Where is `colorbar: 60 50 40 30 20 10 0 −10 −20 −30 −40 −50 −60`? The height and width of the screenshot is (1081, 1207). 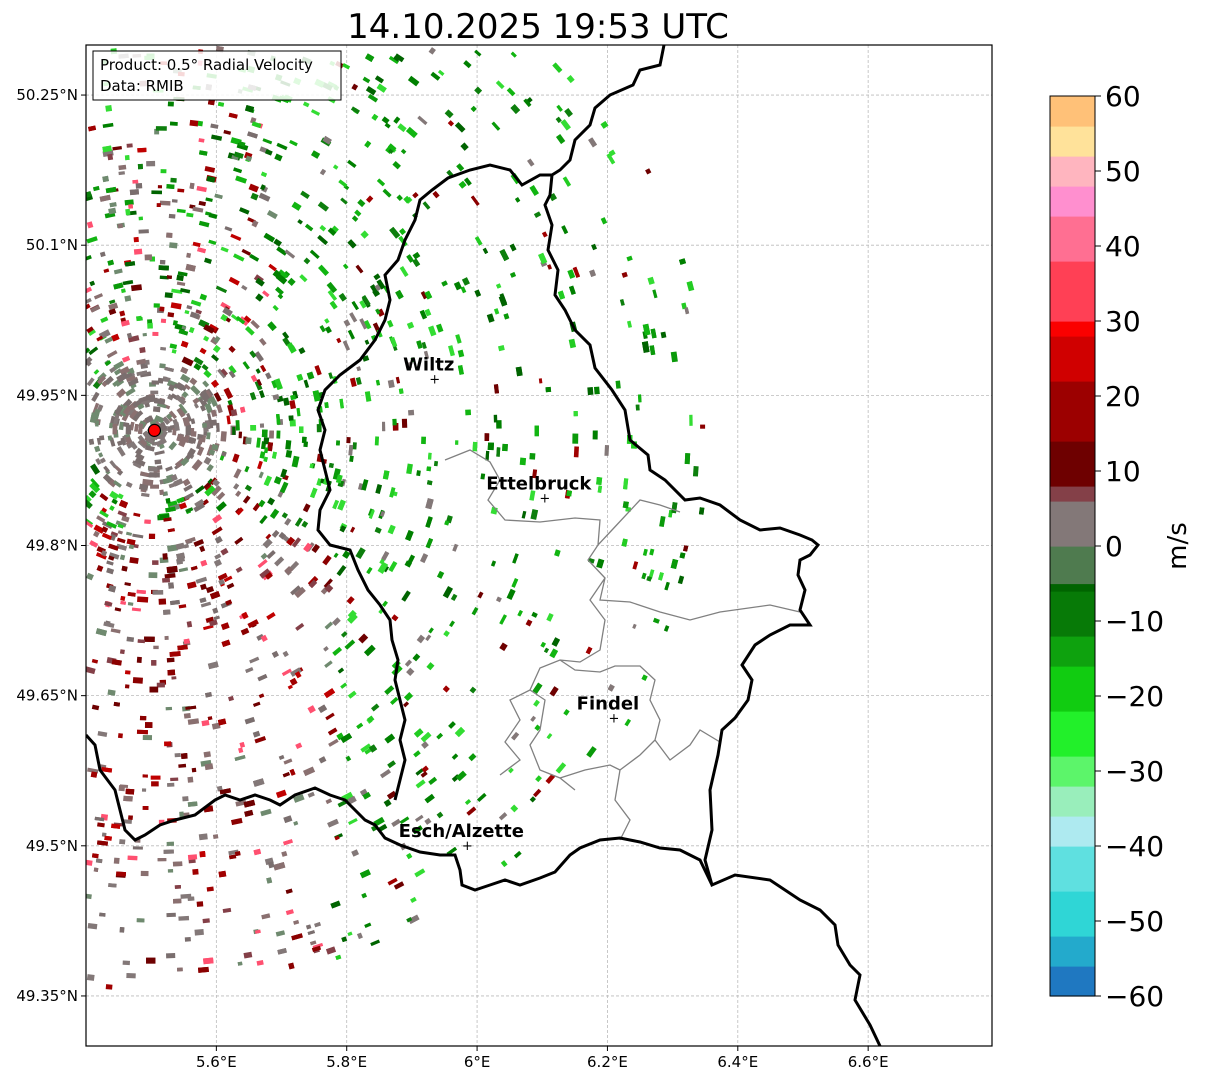
colorbar: 60 50 40 30 20 10 0 −10 −20 −30 −40 −50 −60 is located at coordinates (1106, 546).